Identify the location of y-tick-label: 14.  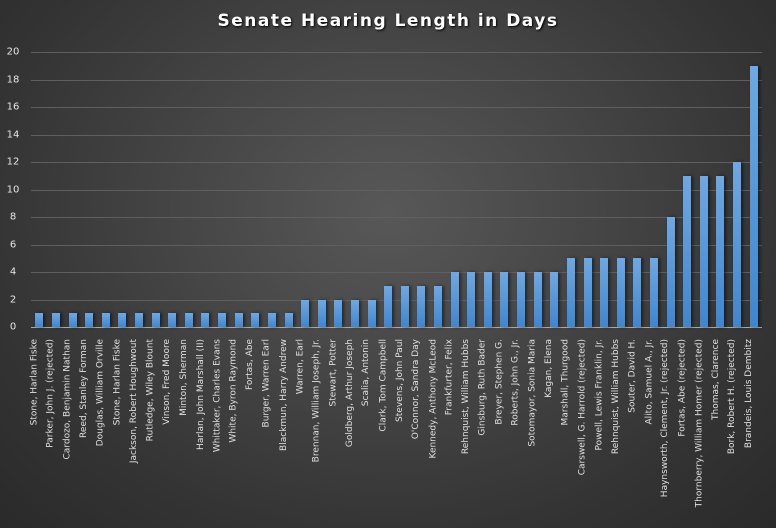
(13, 134).